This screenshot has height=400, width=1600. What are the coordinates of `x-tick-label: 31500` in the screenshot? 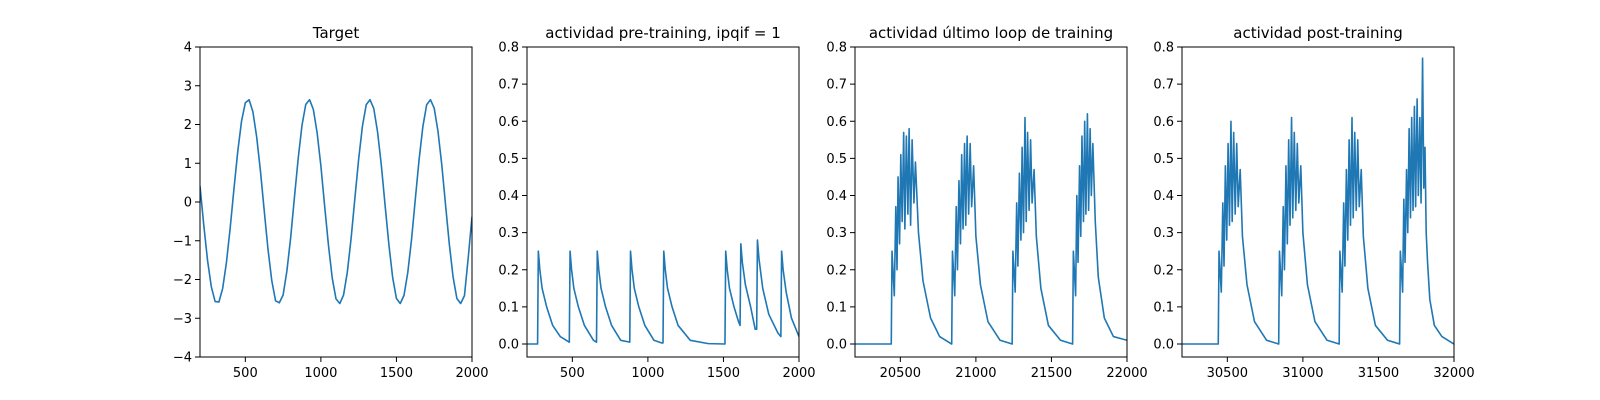 It's located at (1378, 373).